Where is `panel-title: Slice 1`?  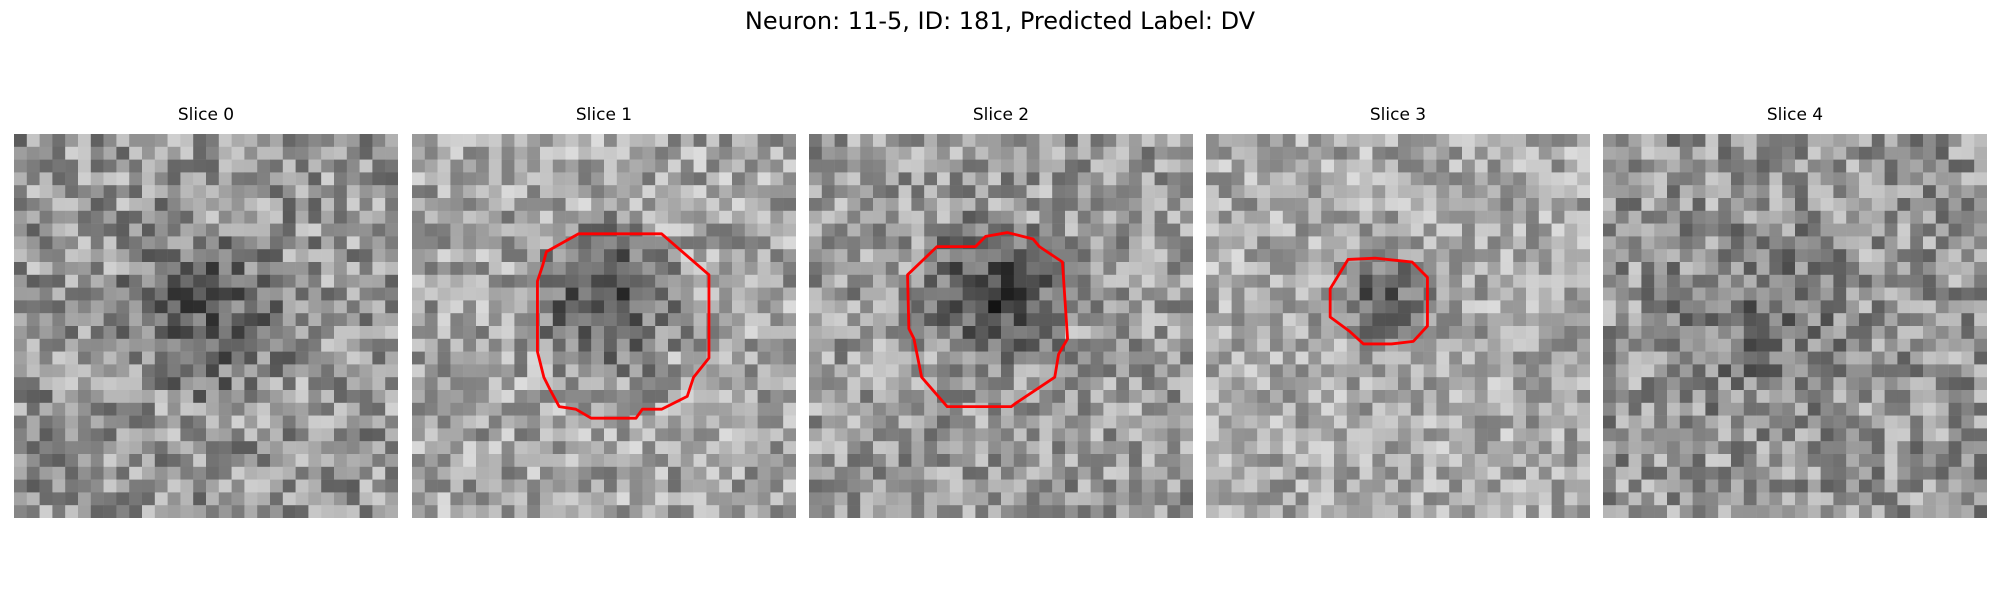 panel-title: Slice 1 is located at coordinates (604, 115).